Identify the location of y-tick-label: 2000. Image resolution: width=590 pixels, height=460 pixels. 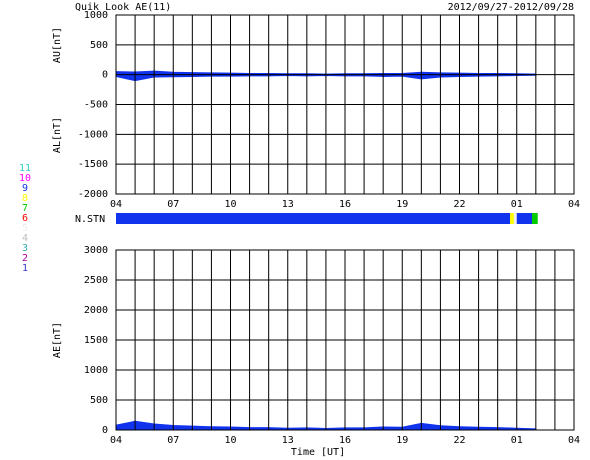
(96, 310).